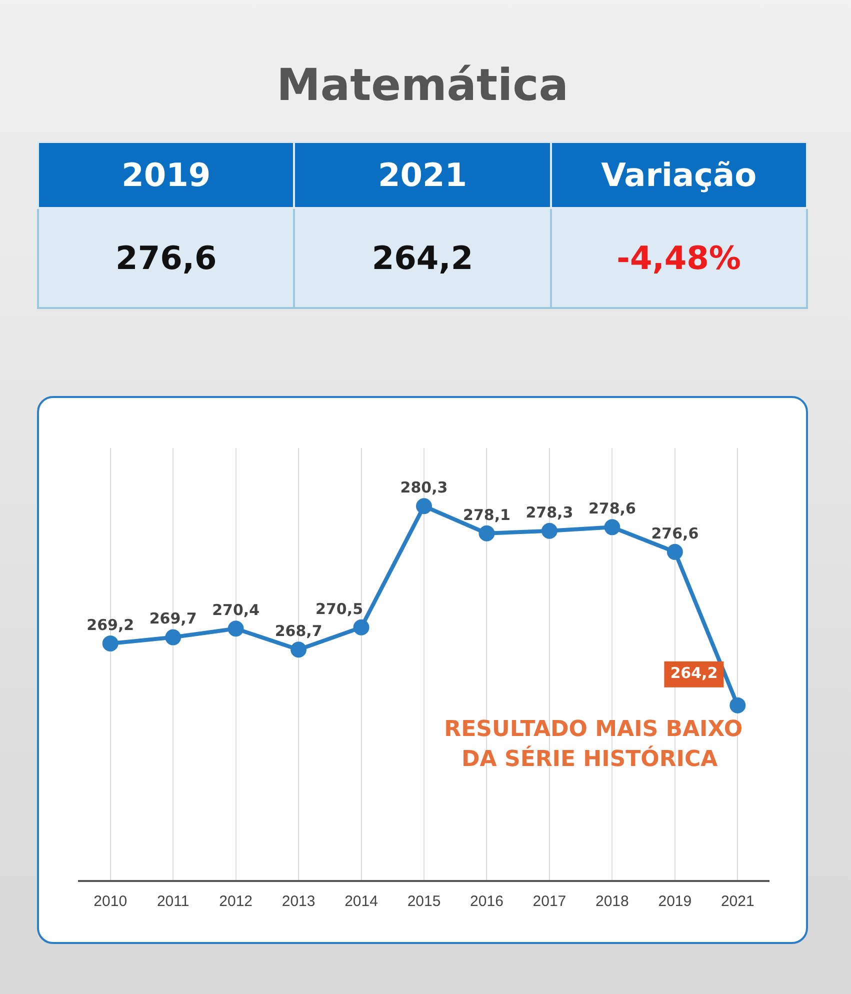 The image size is (851, 994). Describe the element at coordinates (236, 901) in the screenshot. I see `x-tick-label: 2012` at that location.